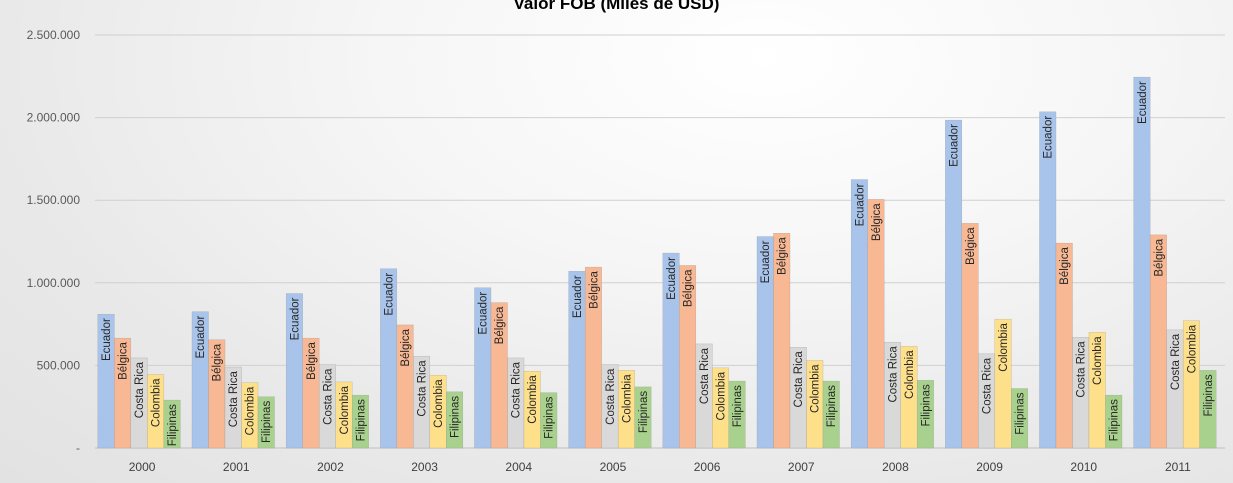  What do you see at coordinates (236, 467) in the screenshot?
I see `x-tick-label: 2001` at bounding box center [236, 467].